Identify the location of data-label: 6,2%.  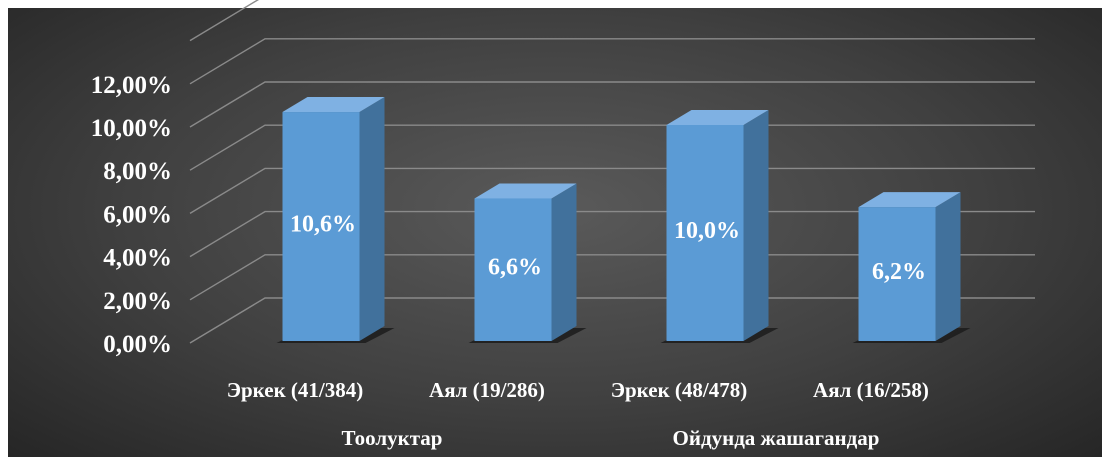
(899, 272).